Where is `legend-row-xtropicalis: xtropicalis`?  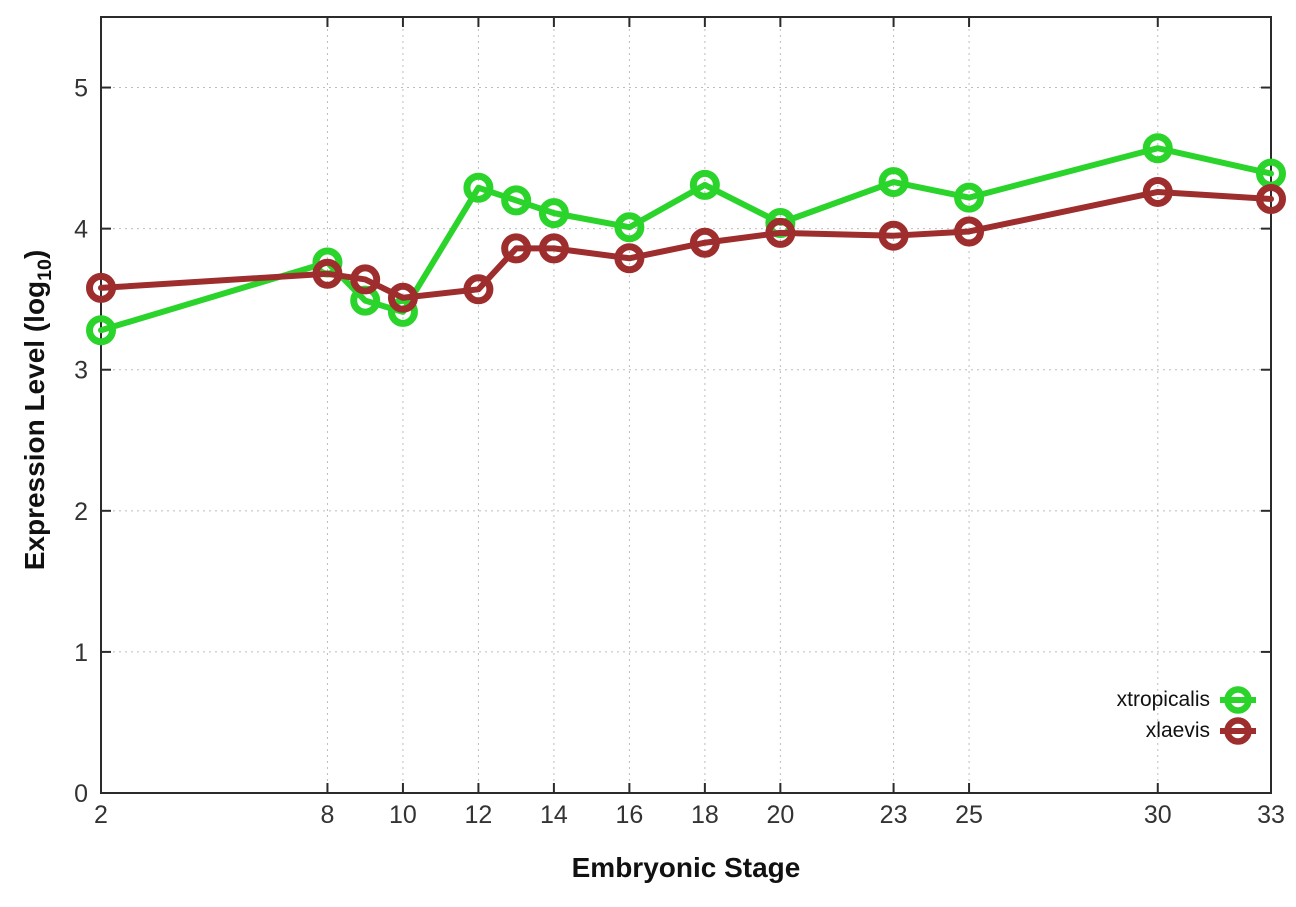
legend-row-xtropicalis: xtropicalis is located at coordinates (1186, 699).